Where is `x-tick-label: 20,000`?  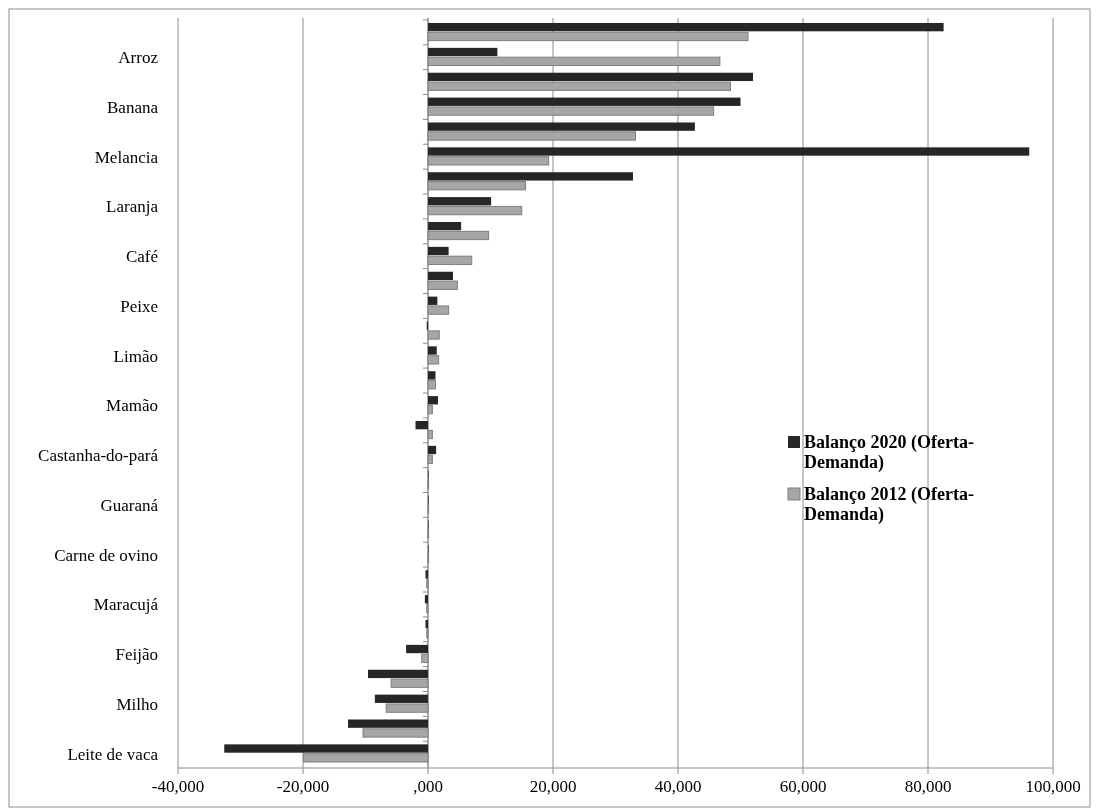
x-tick-label: 20,000 is located at coordinates (553, 786).